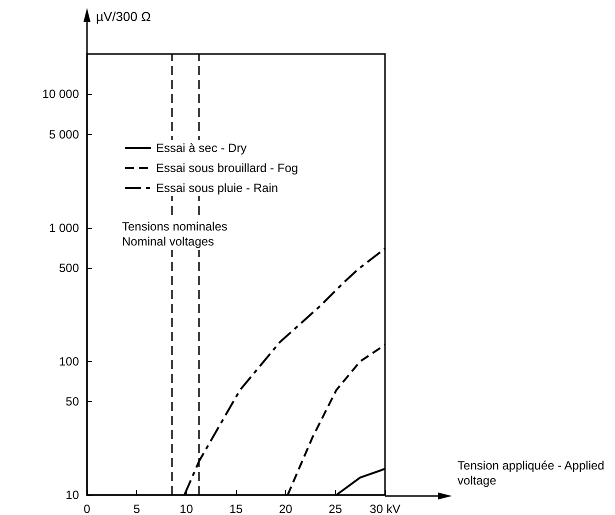 This screenshot has width=615, height=515. I want to click on x-tick-label: 30 kV, so click(385, 508).